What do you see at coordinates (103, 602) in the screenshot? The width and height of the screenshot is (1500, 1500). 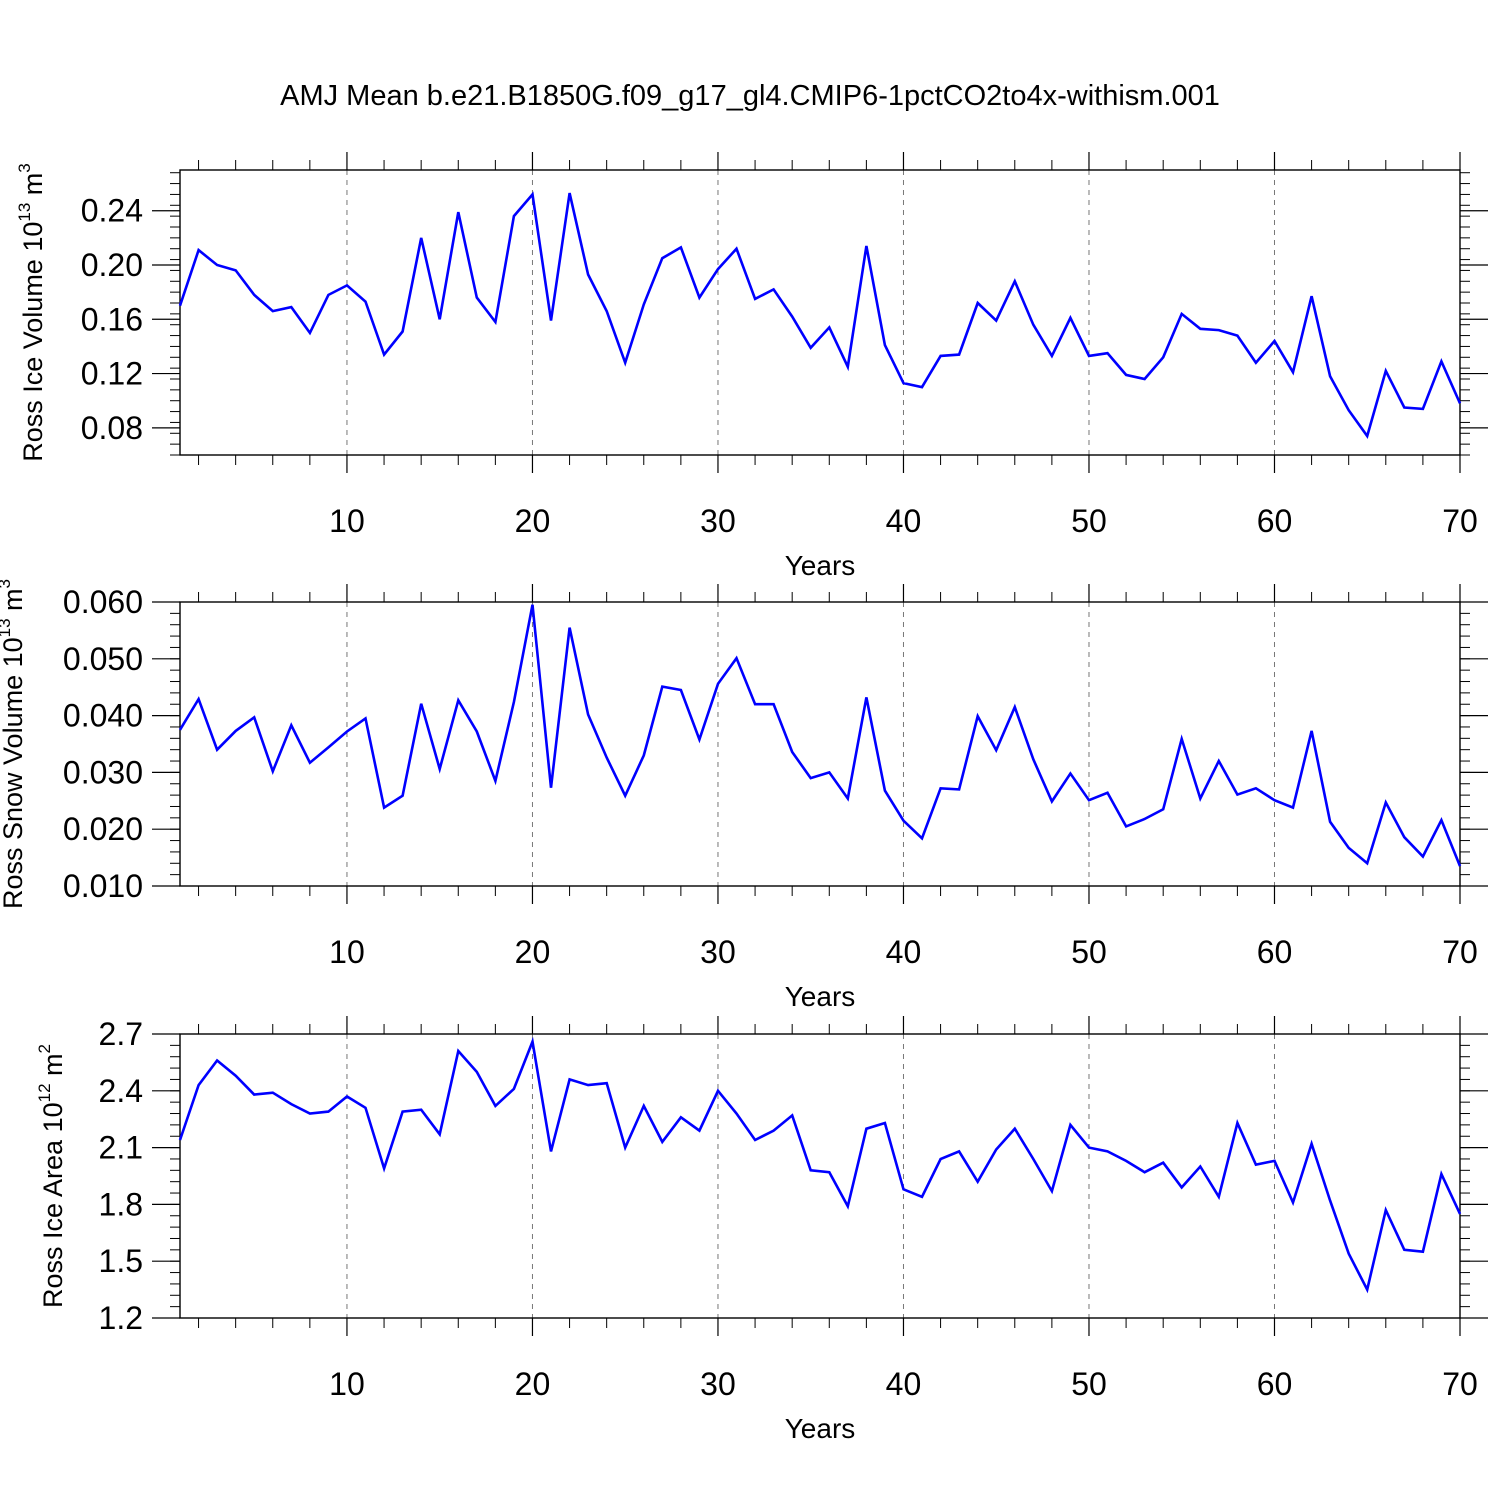 I see `y-tick-label: 0.060` at bounding box center [103, 602].